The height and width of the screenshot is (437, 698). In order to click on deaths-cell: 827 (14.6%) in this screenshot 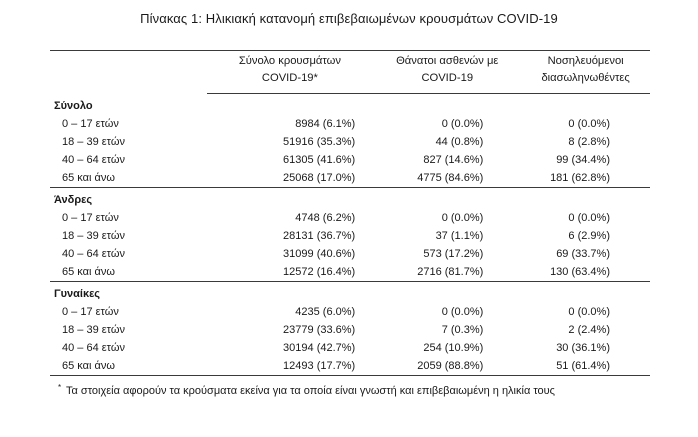, I will do `click(453, 160)`.